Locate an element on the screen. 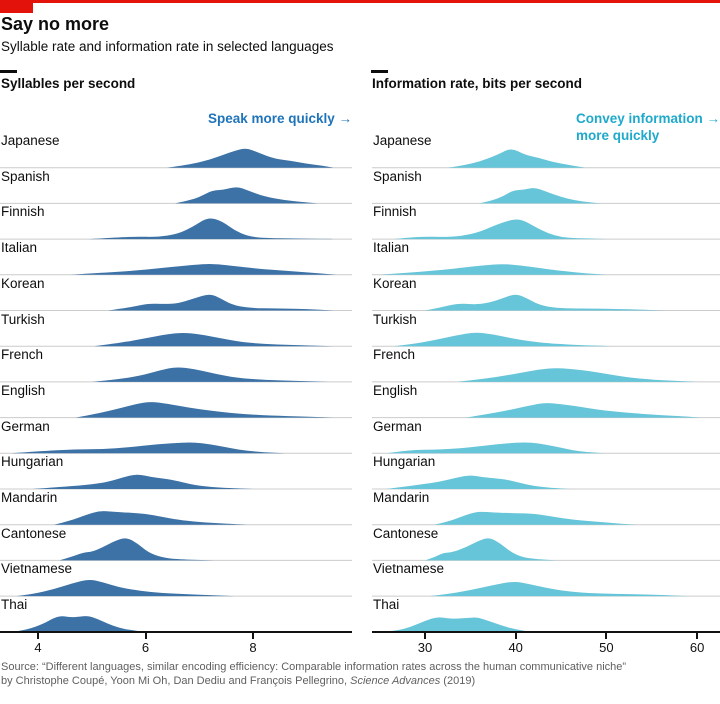  x-axis-tick-label: 30 is located at coordinates (425, 647).